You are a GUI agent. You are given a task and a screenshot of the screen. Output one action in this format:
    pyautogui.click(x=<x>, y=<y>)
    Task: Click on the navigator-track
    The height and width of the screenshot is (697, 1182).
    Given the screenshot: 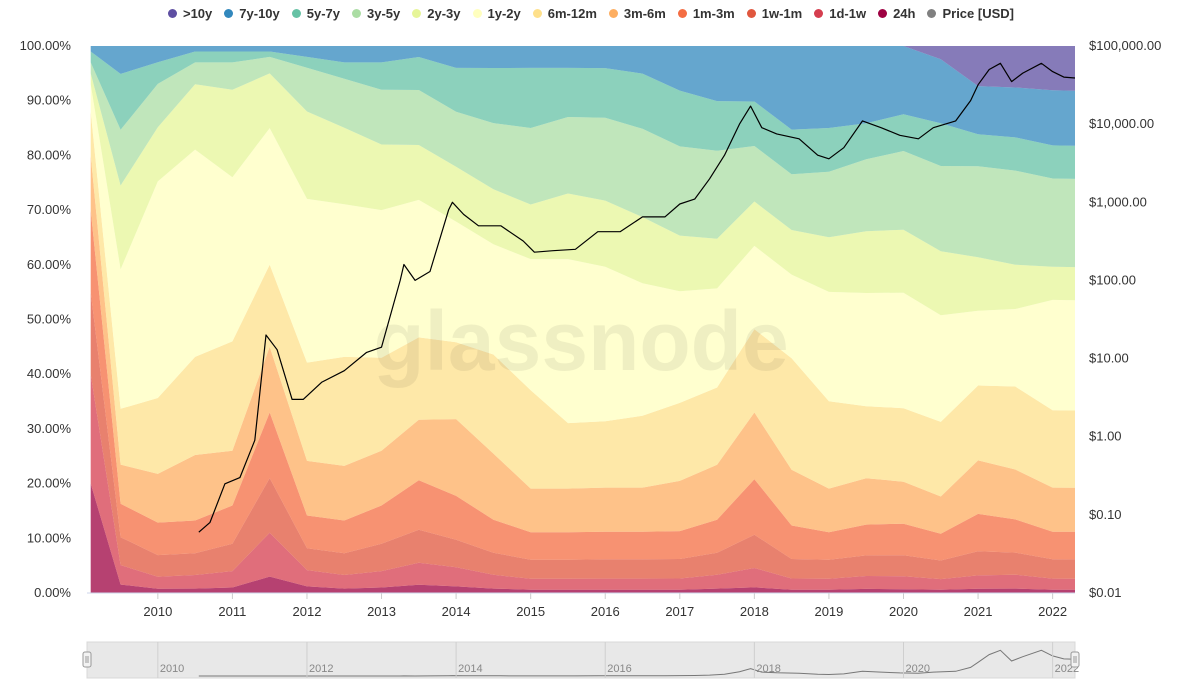 What is the action you would take?
    pyautogui.click(x=581, y=660)
    